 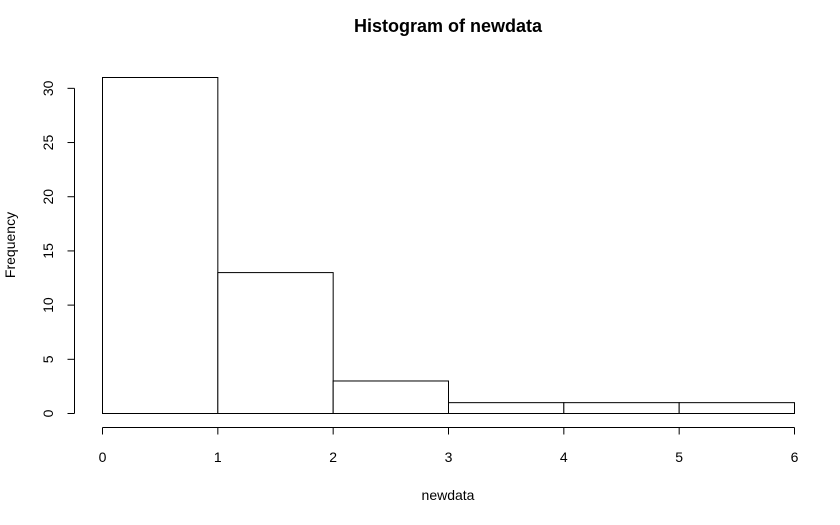 I want to click on y-tick-label-0: 0, so click(x=48, y=413).